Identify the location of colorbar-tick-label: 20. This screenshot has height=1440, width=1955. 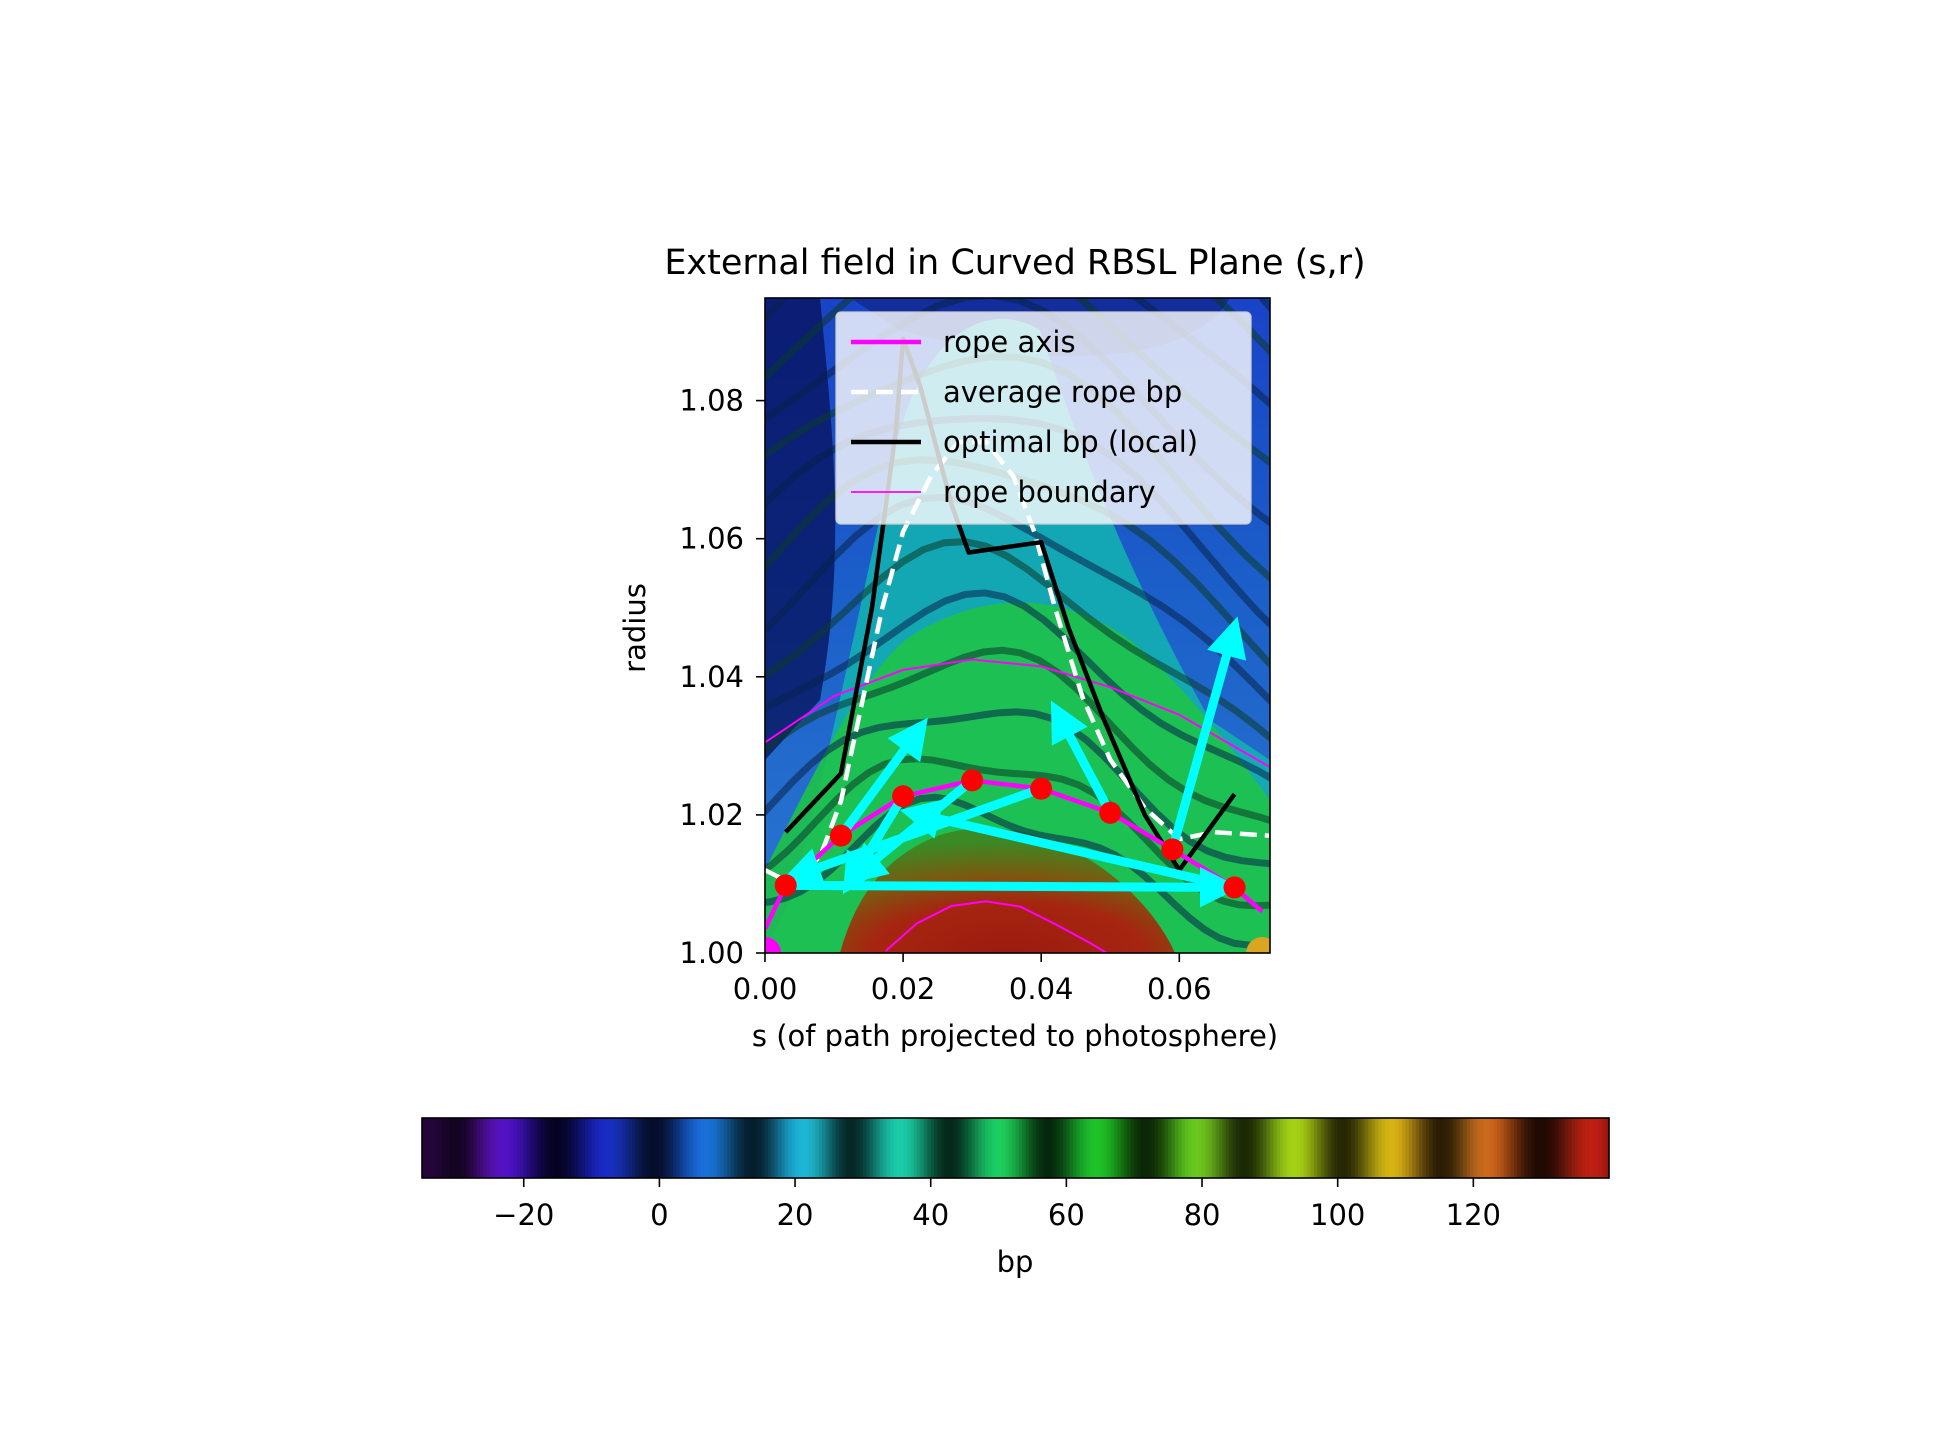
(795, 1215).